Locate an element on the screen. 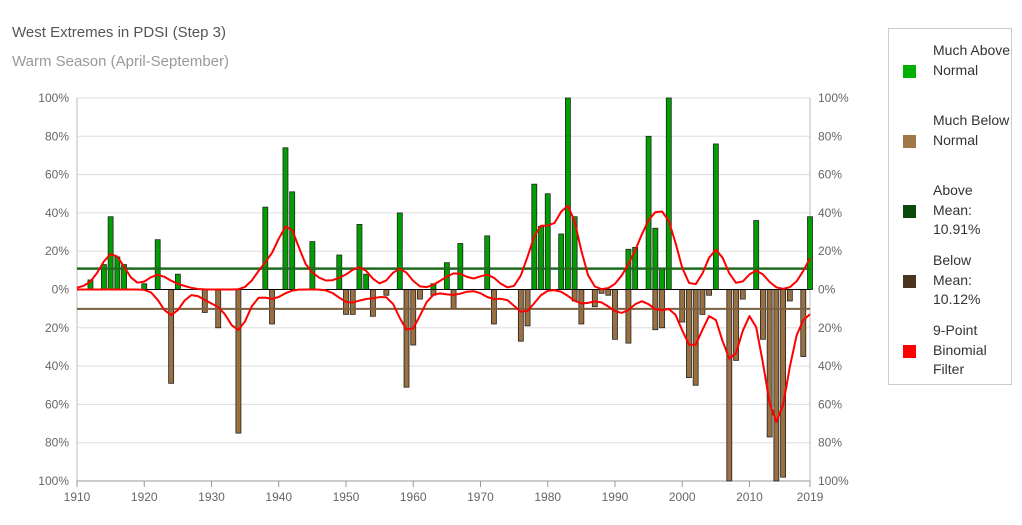  x-tick-label: 1910 is located at coordinates (77, 497).